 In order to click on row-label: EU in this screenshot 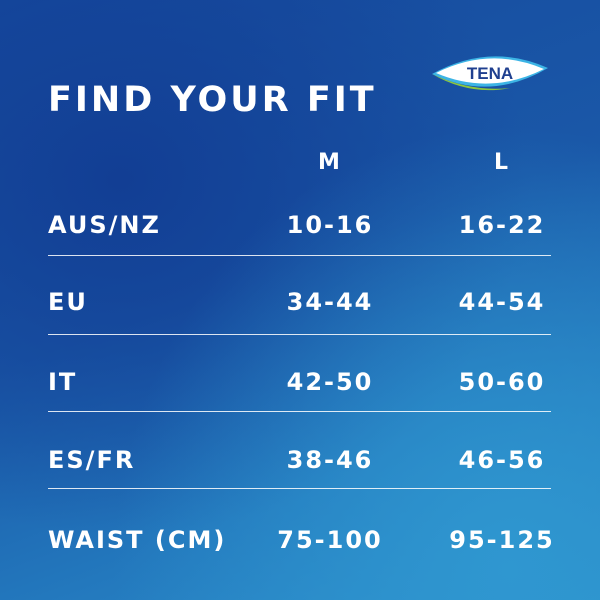, I will do `click(68, 302)`.